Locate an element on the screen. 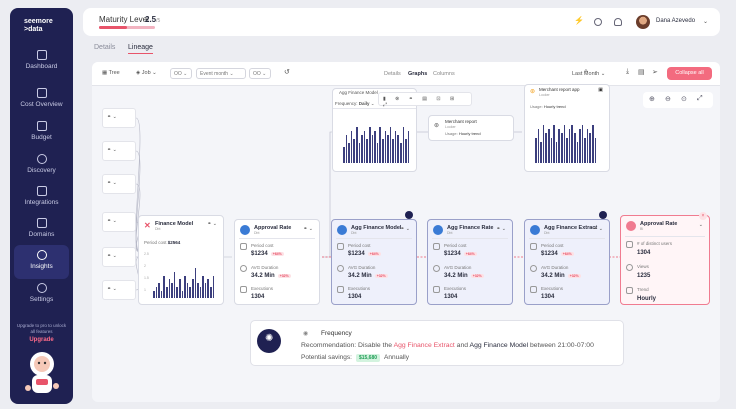 The width and height of the screenshot is (736, 409). undo-icon: ↺ is located at coordinates (287, 72).